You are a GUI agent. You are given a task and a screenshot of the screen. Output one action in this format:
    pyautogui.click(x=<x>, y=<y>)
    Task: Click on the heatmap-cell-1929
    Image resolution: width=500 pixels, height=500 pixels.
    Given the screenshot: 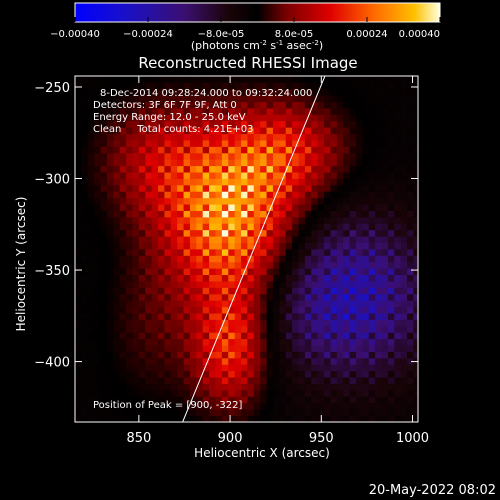 What is the action you would take?
    pyautogui.click(x=327, y=195)
    